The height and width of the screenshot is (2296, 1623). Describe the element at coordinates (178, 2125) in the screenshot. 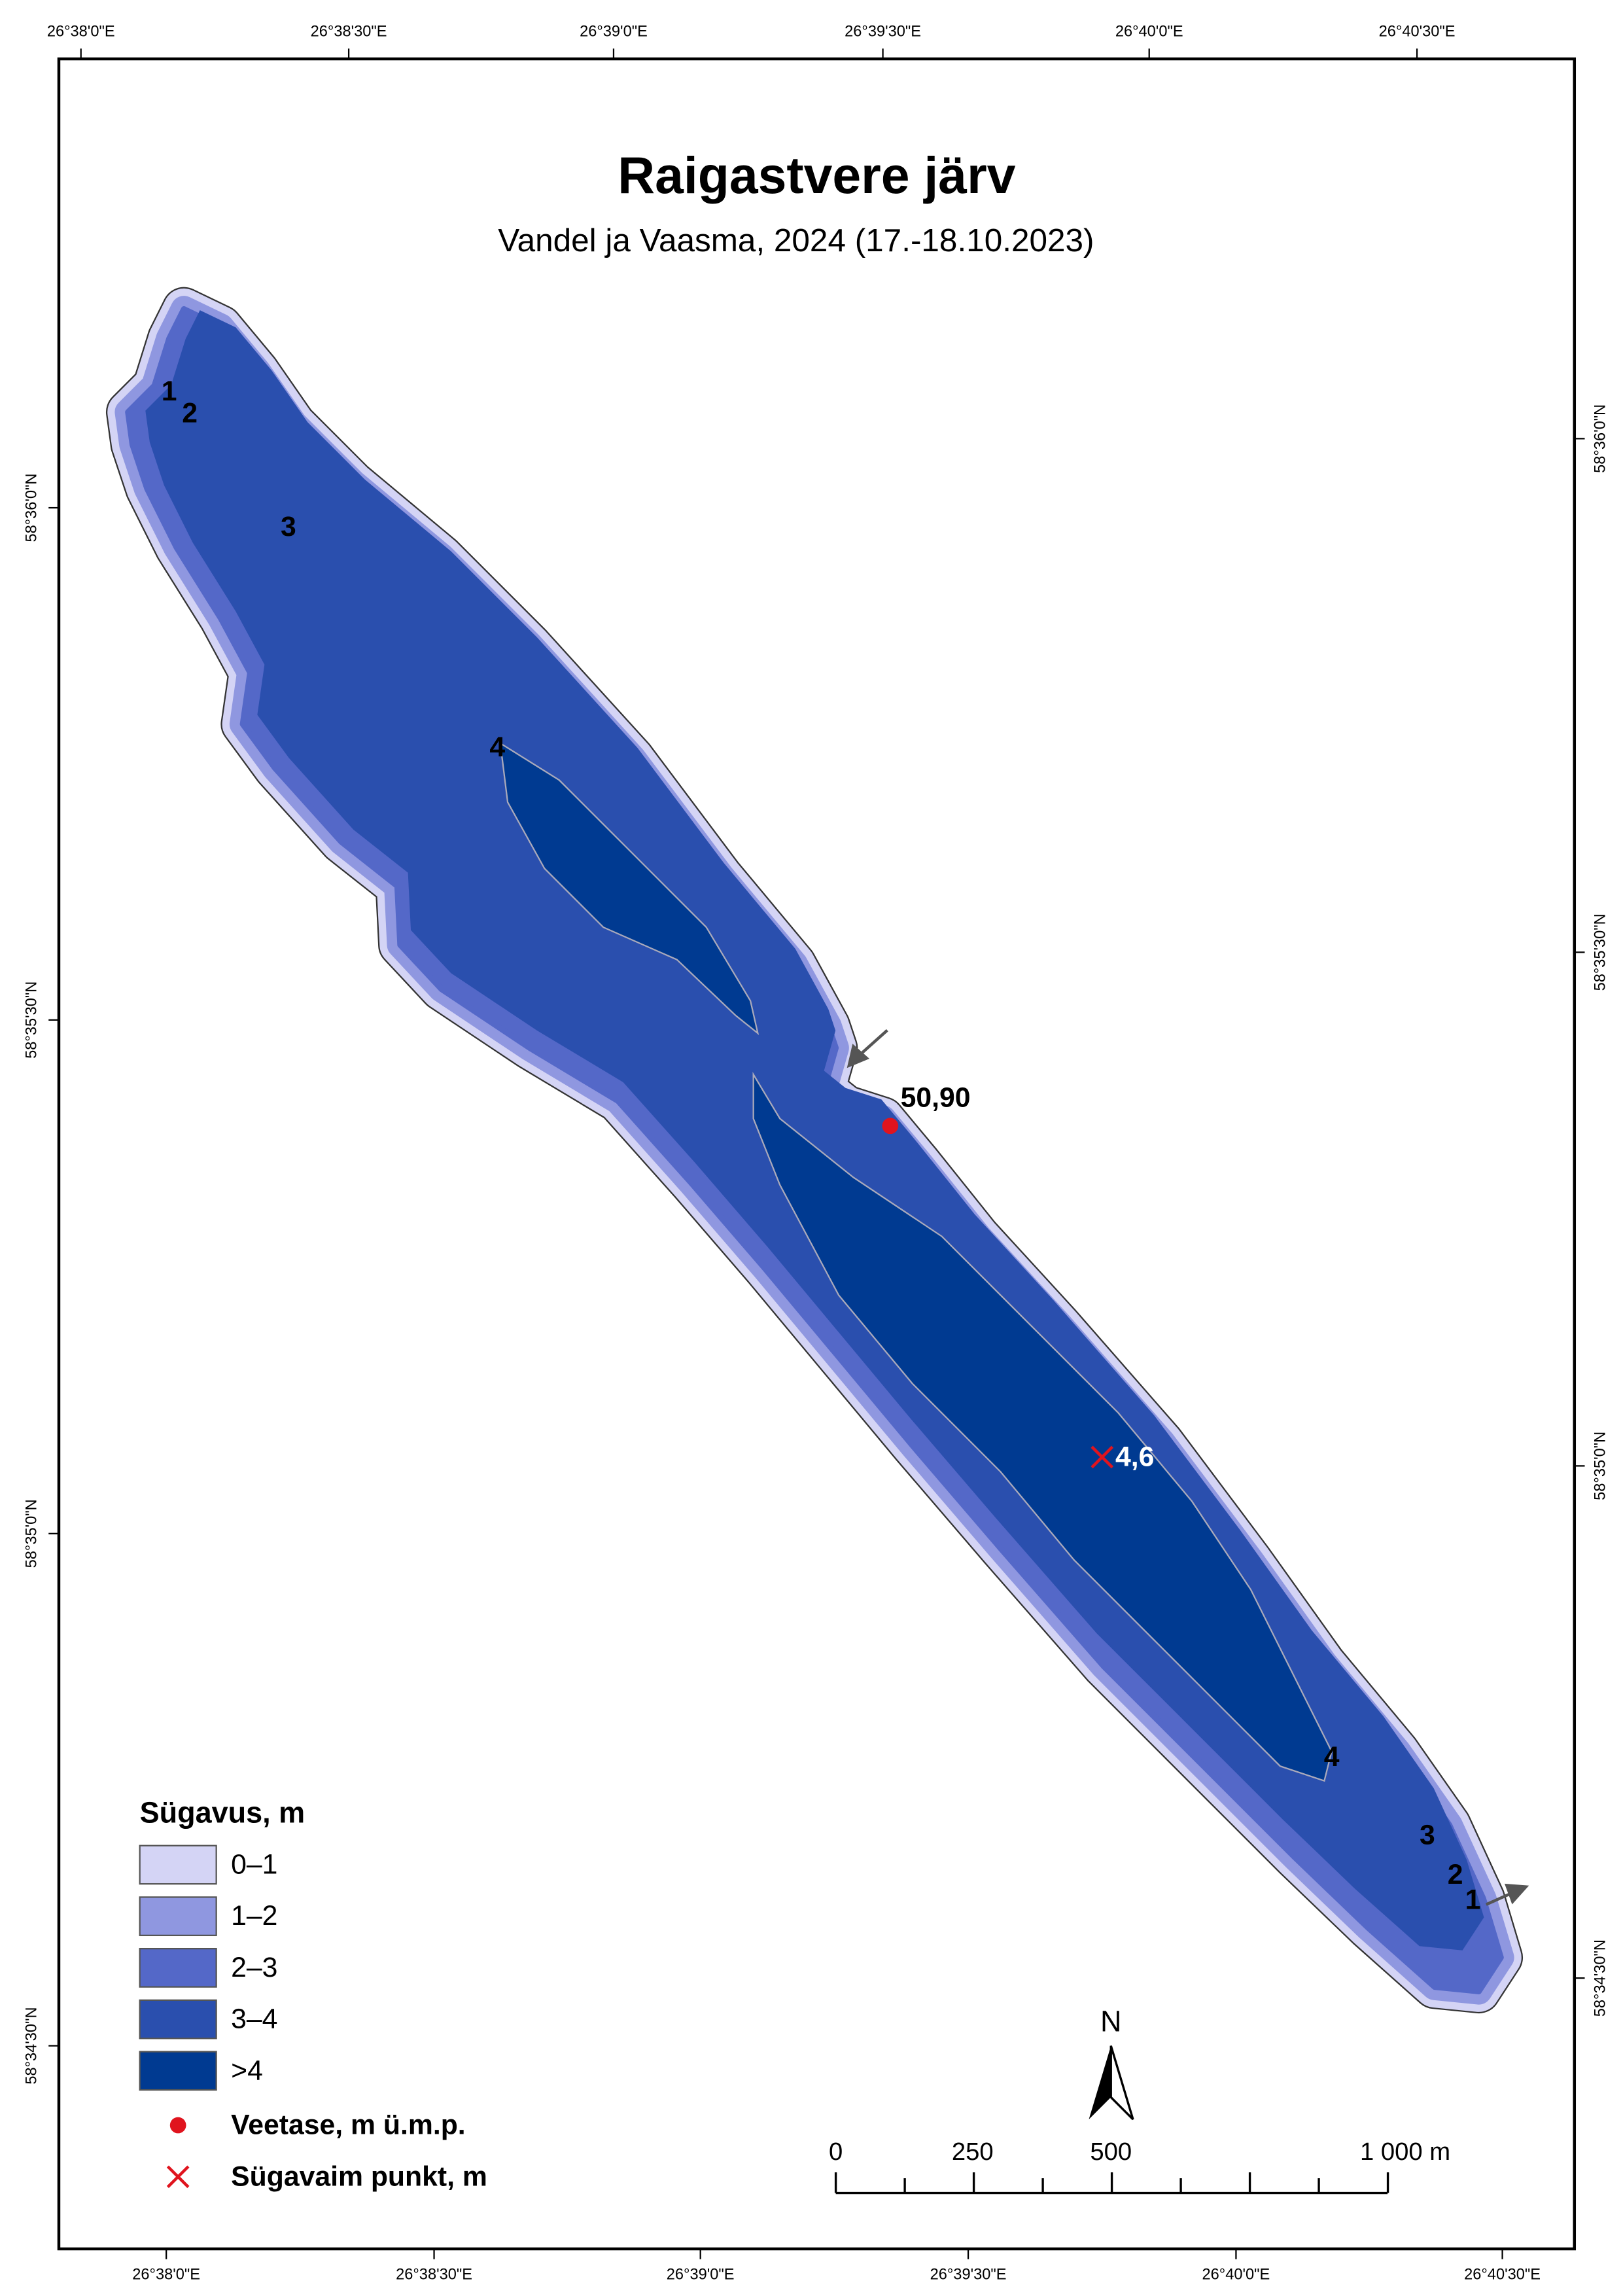

I see `legend-water-symbol` at that location.